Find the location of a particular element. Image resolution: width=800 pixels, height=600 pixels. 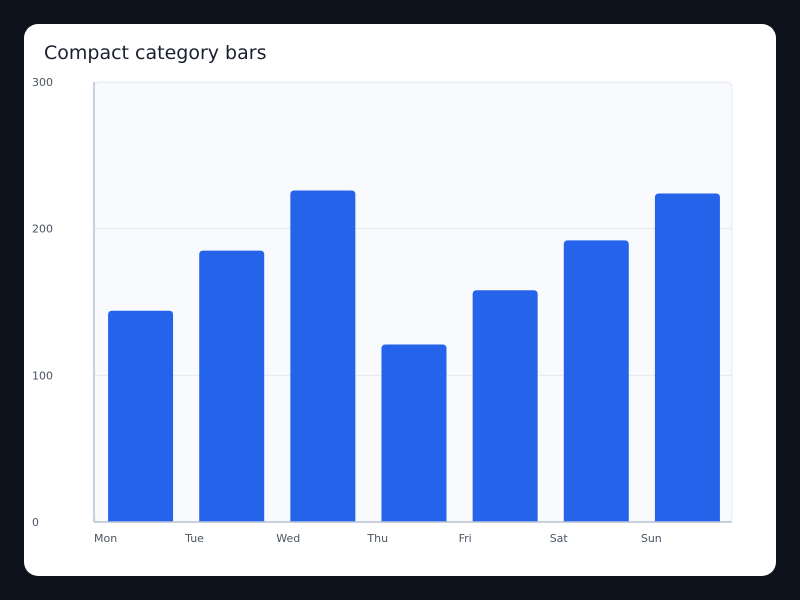

bar-thu is located at coordinates (414, 433).